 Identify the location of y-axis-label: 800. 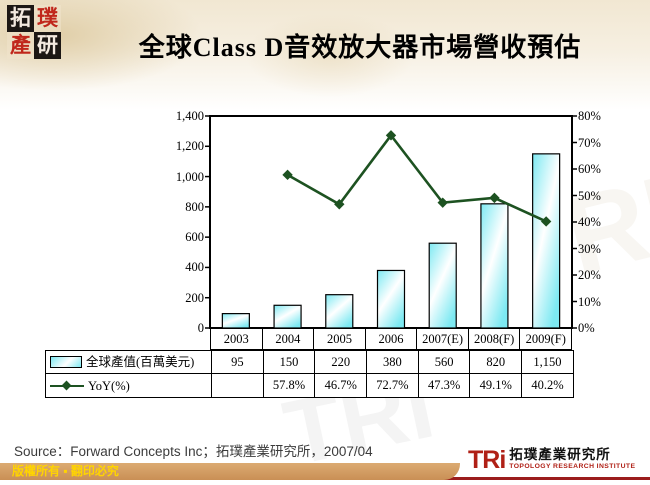
(194, 206).